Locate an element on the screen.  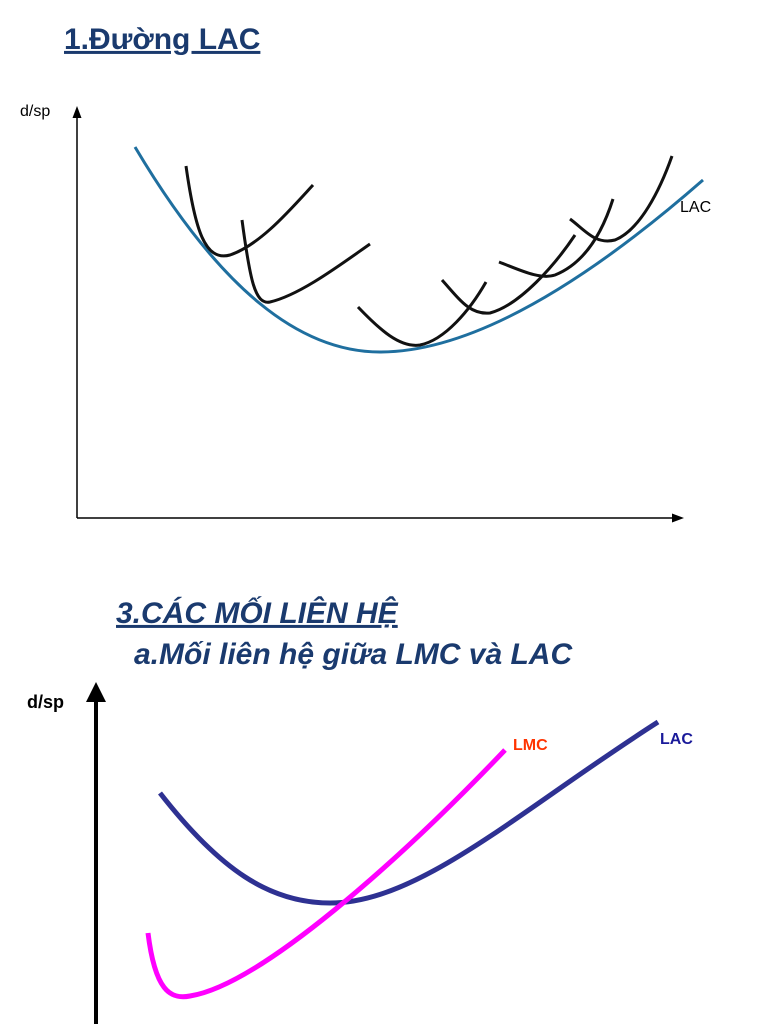
lmc-curve is located at coordinates (326, 874).